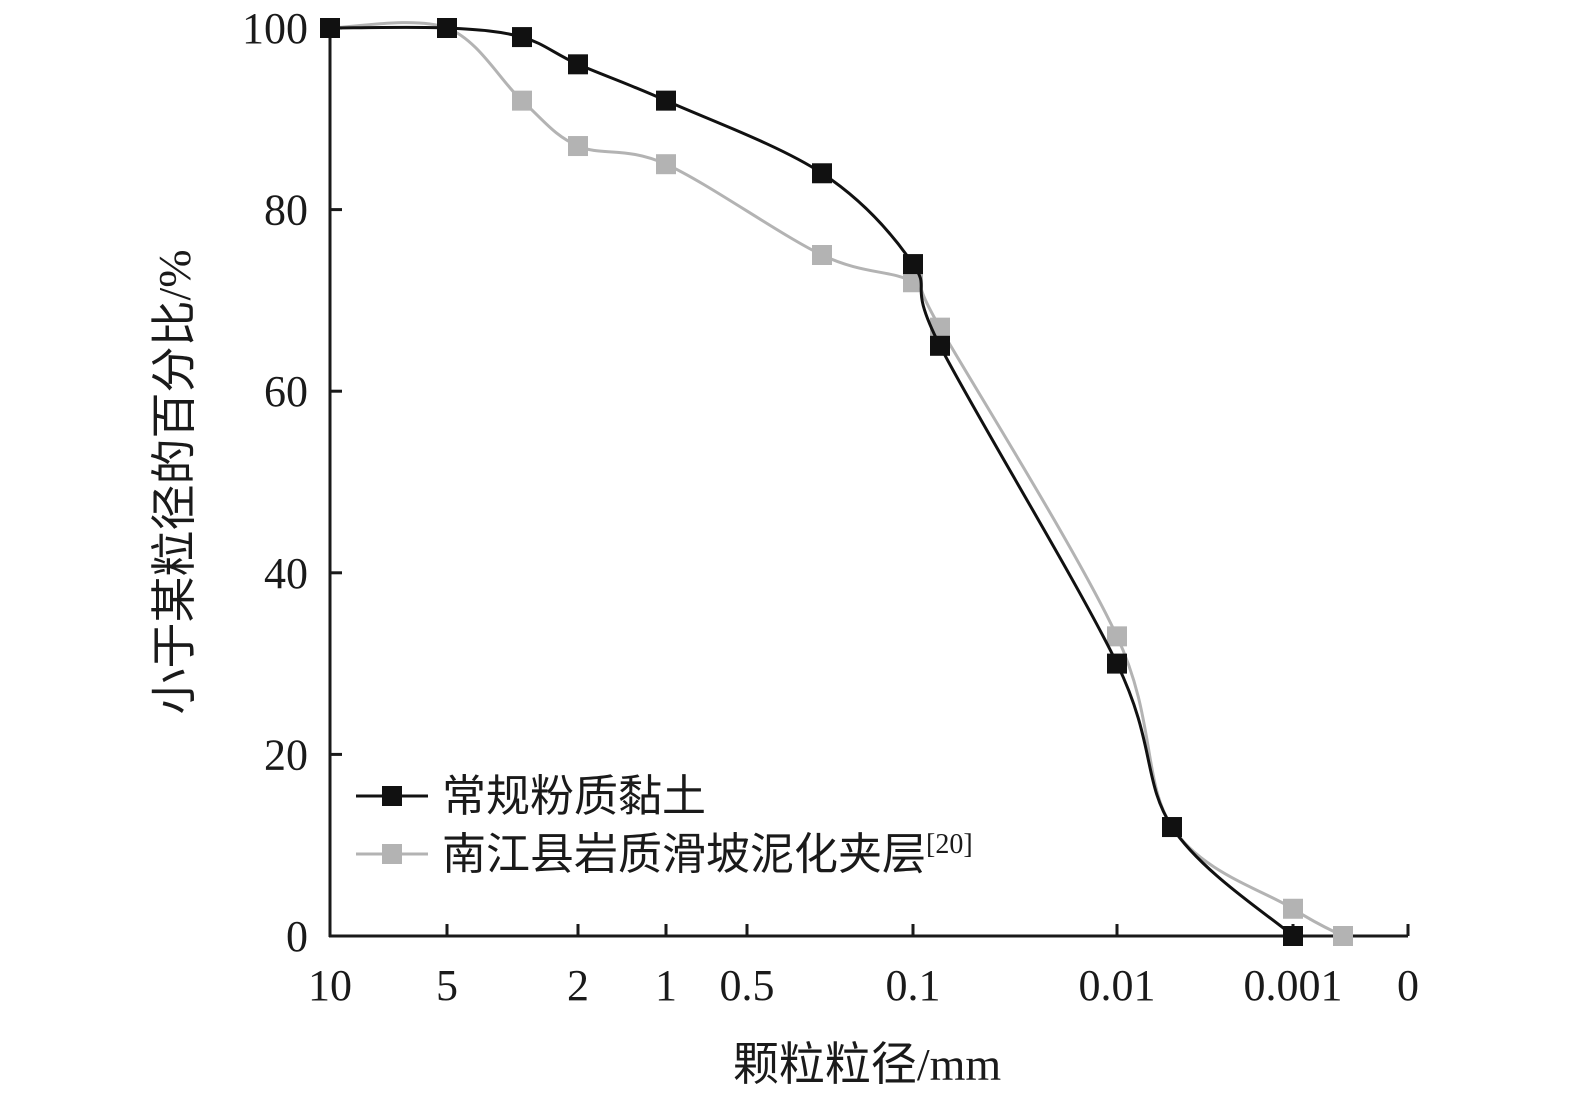  Describe the element at coordinates (578, 985) in the screenshot. I see `x-tick-label: 2` at that location.